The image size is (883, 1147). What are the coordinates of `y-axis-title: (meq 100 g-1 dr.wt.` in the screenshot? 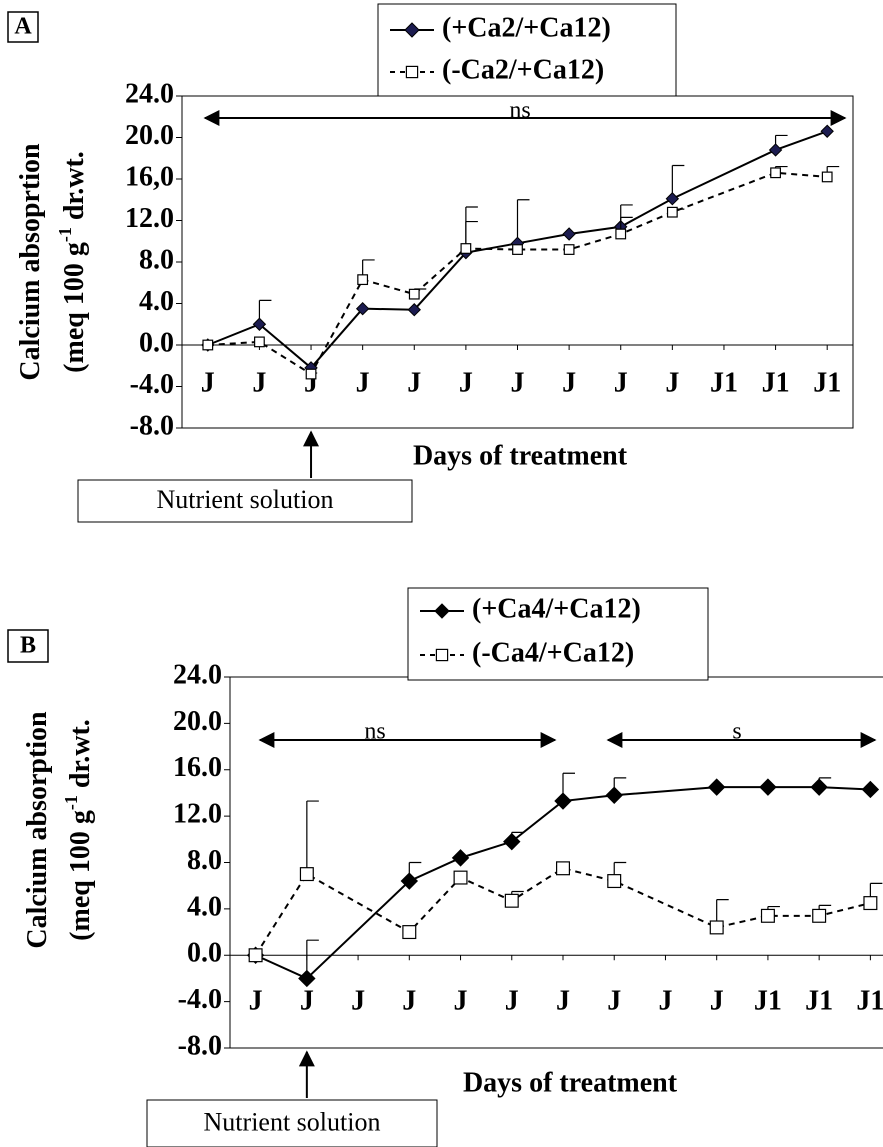 It's located at (72, 262).